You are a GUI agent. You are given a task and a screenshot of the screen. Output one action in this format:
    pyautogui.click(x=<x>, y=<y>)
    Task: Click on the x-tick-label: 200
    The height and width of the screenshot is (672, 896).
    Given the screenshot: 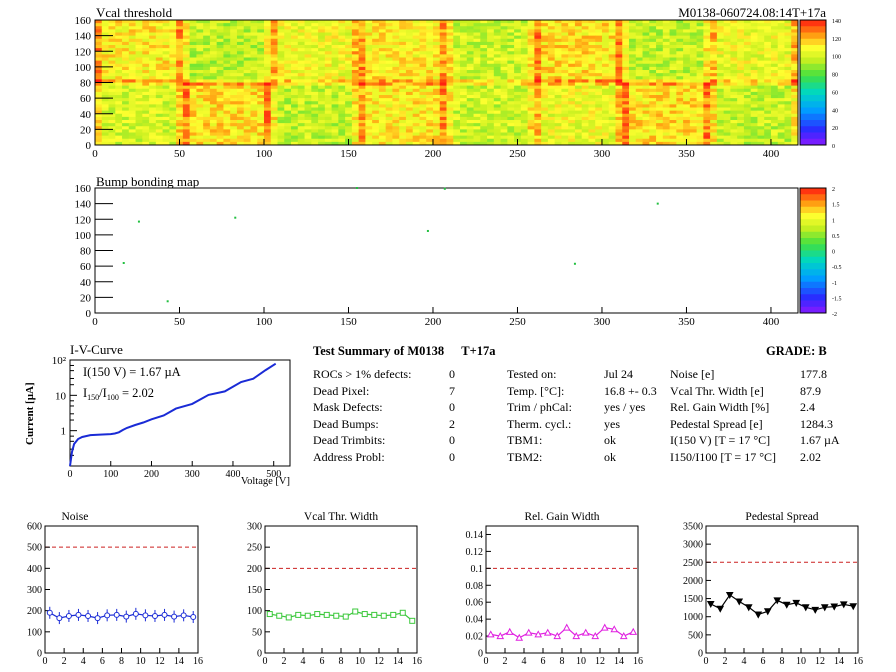 What is the action you would take?
    pyautogui.click(x=433, y=322)
    